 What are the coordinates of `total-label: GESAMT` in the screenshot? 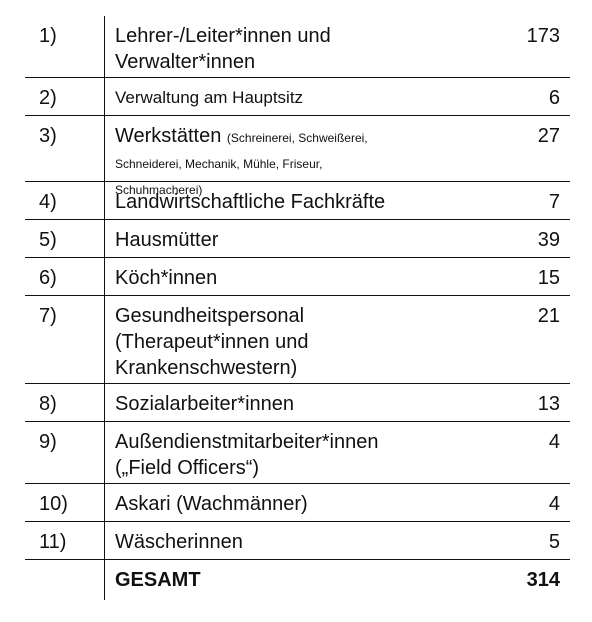 It's located at (158, 580).